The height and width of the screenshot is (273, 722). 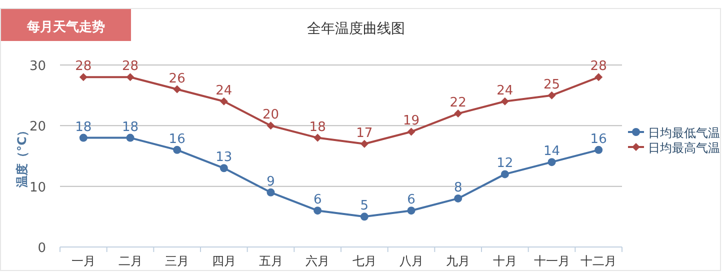 I want to click on data-label: 5, so click(x=364, y=206).